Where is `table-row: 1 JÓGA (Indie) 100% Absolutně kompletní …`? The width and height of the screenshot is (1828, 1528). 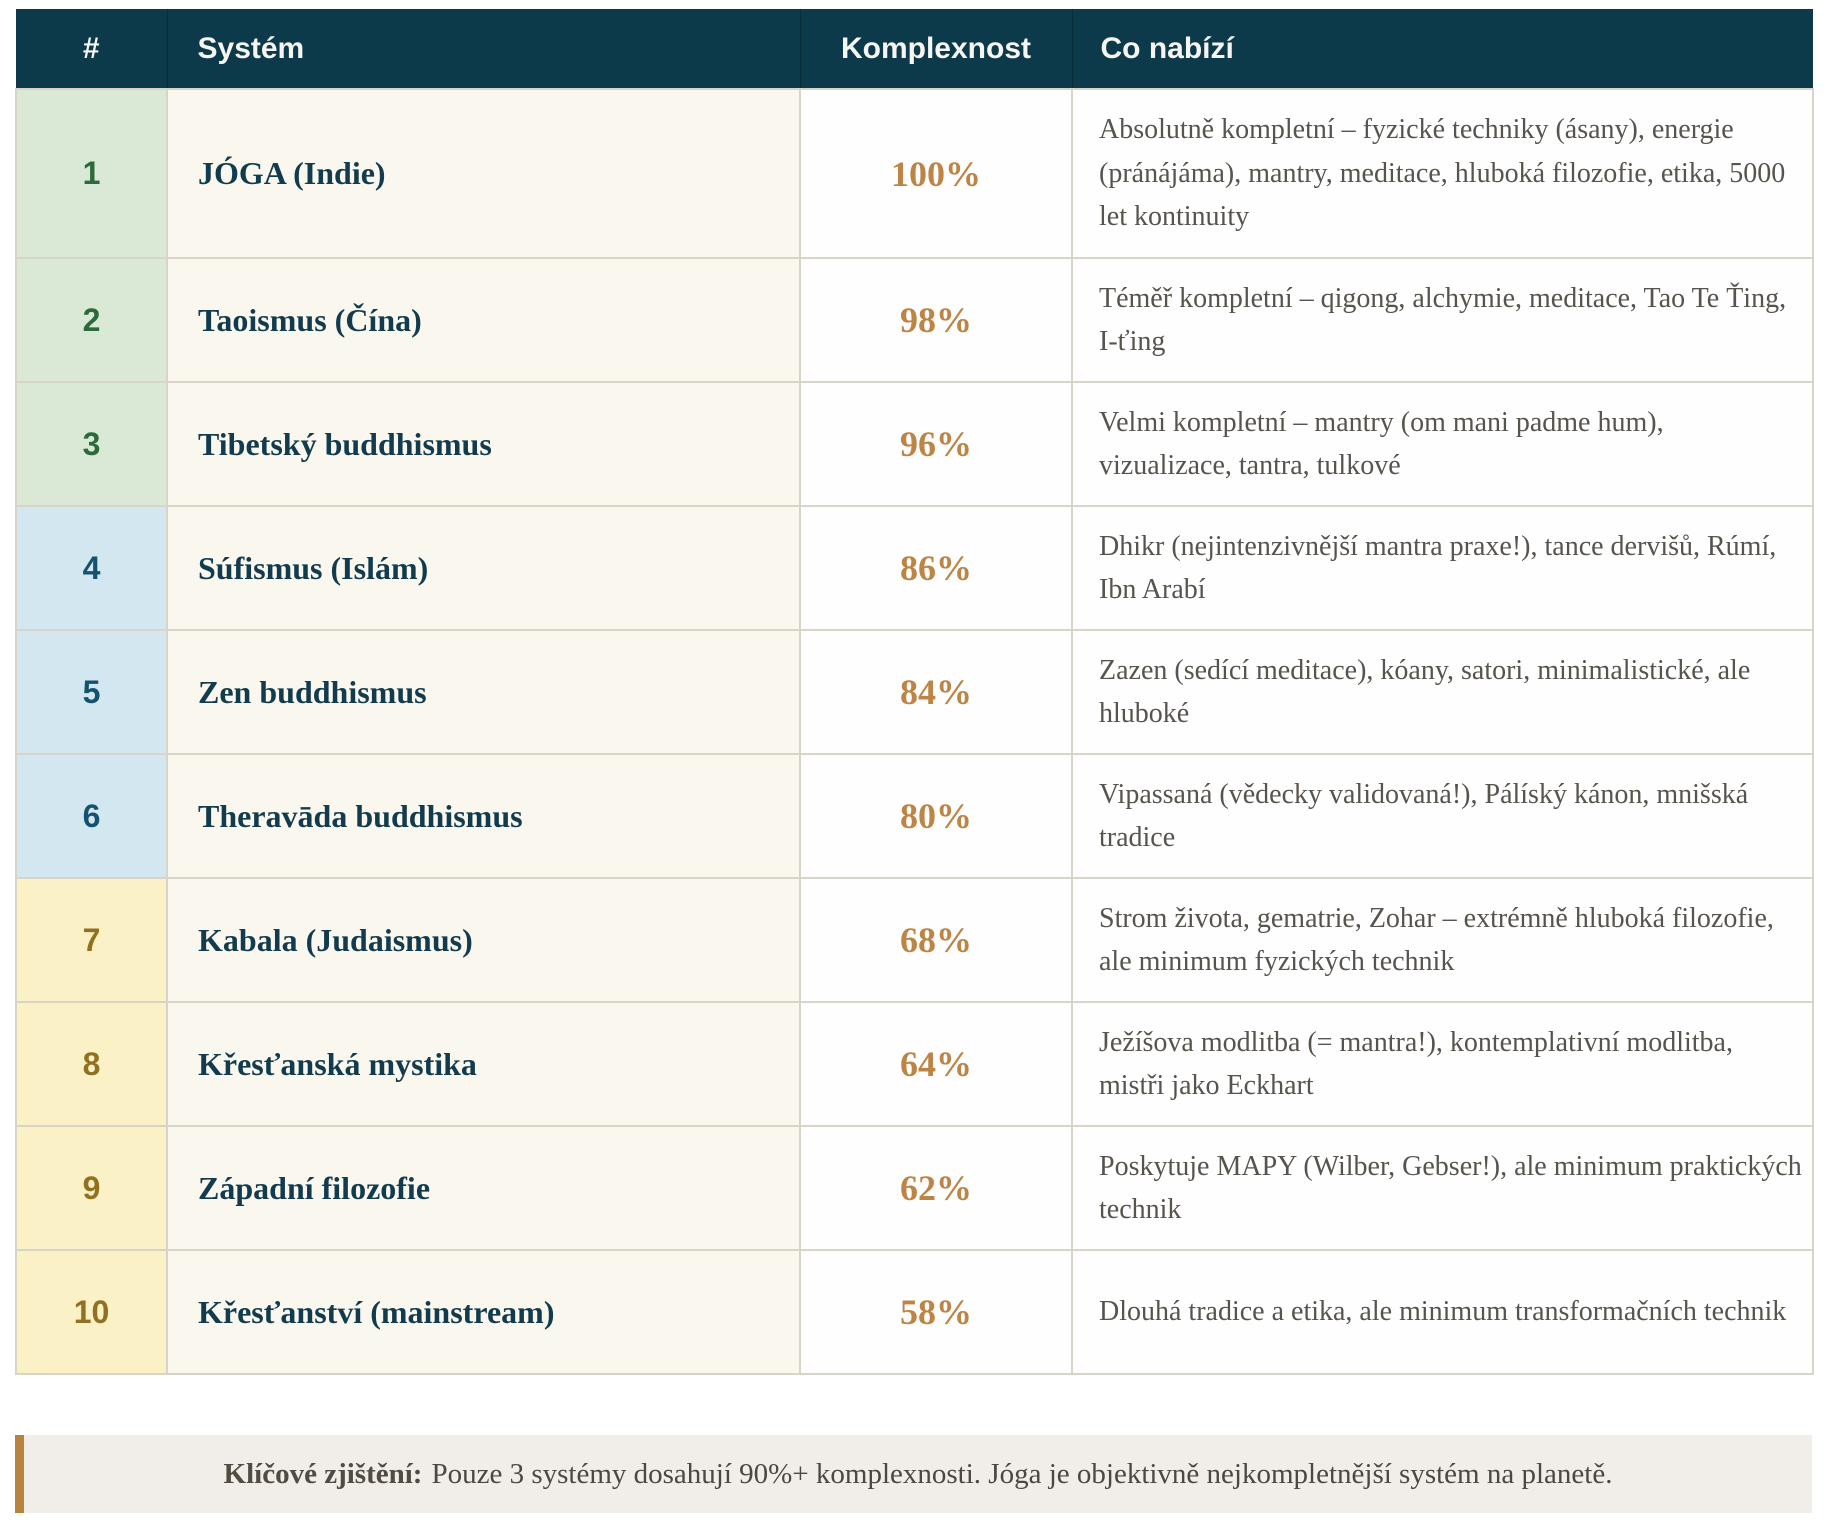
table-row: 1 JÓGA (Indie) 100% Absolutně kompletní … is located at coordinates (914, 173).